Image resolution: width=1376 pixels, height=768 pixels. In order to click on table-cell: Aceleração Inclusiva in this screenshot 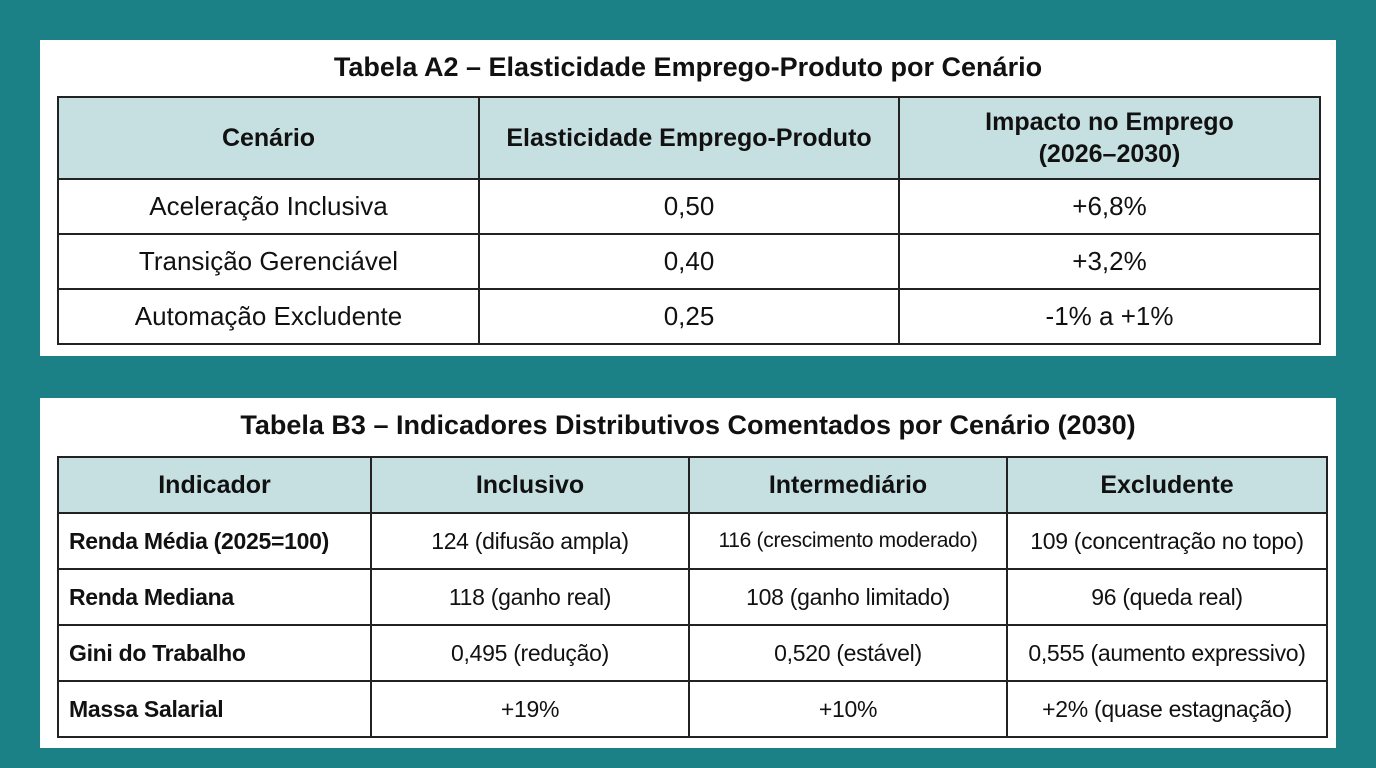, I will do `click(268, 206)`.